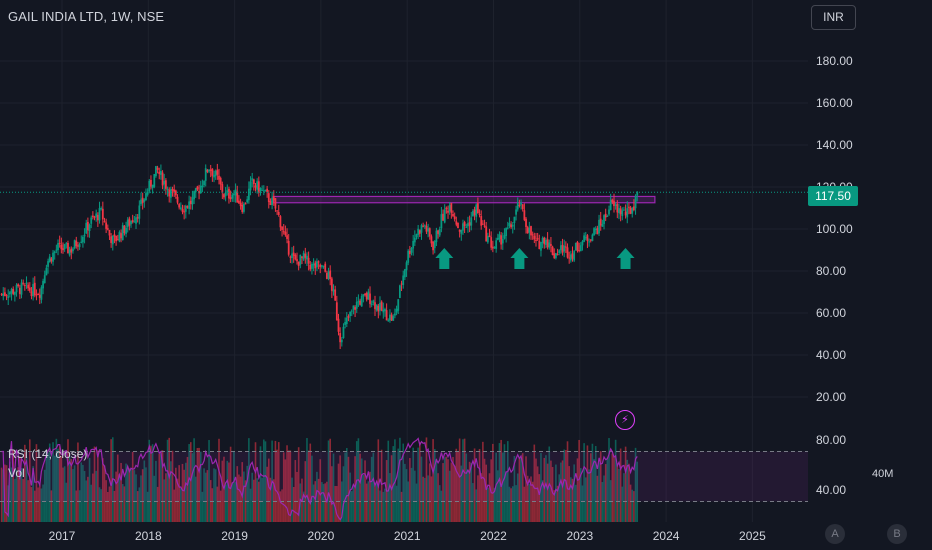 Image resolution: width=932 pixels, height=550 pixels. What do you see at coordinates (833, 17) in the screenshot?
I see `currency-button: INR` at bounding box center [833, 17].